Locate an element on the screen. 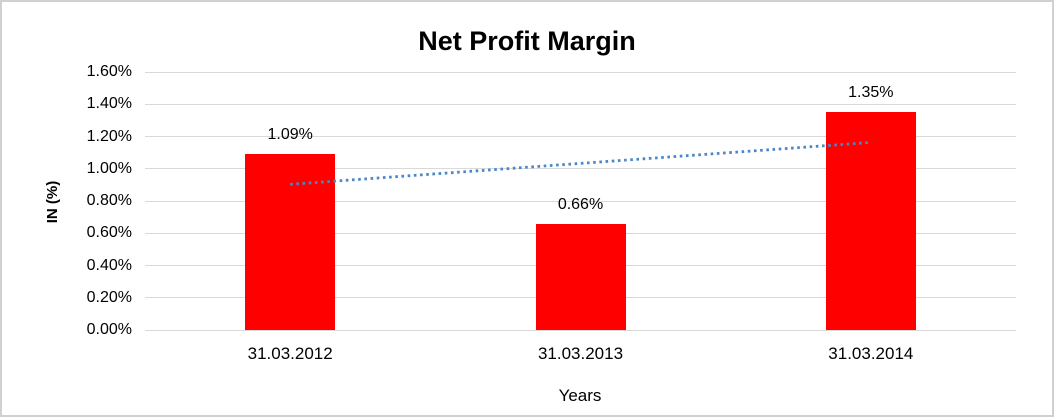 Image resolution: width=1054 pixels, height=417 pixels. y-tick-label: 1.00% is located at coordinates (109, 168).